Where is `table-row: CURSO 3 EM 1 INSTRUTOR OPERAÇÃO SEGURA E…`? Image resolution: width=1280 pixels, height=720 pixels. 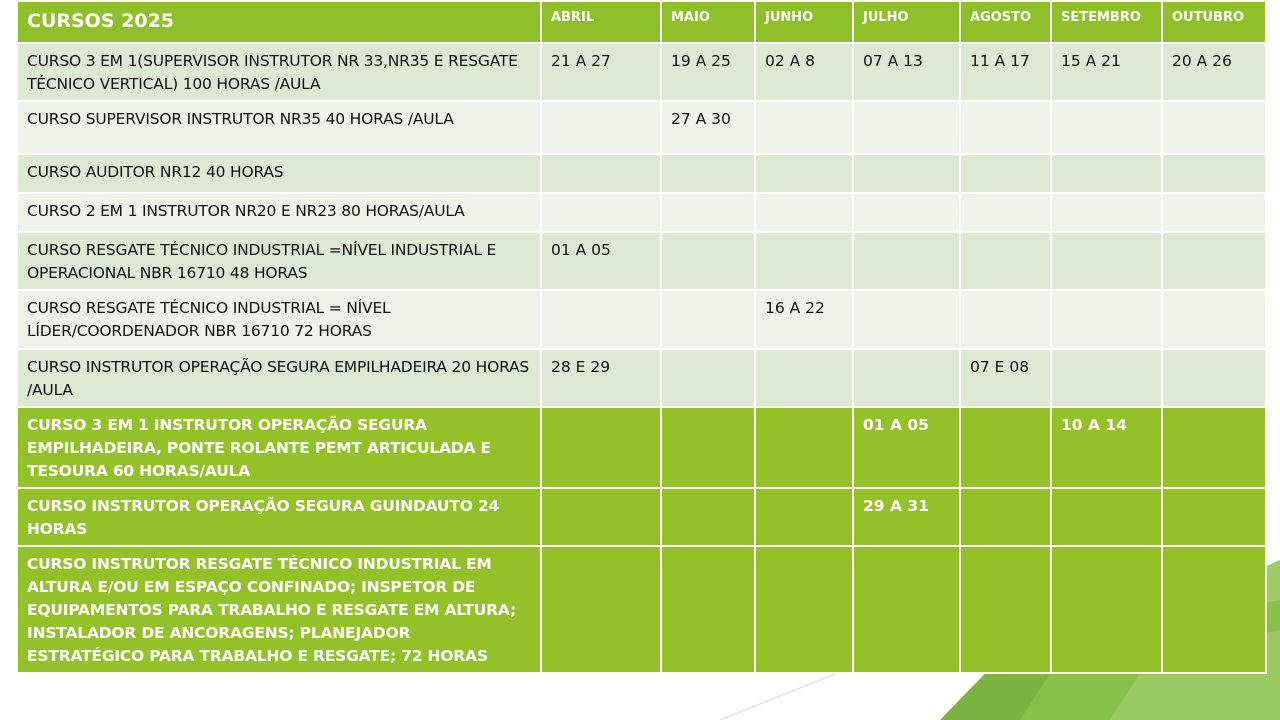
table-row: CURSO 3 EM 1 INSTRUTOR OPERAÇÃO SEGURA E… is located at coordinates (641, 447).